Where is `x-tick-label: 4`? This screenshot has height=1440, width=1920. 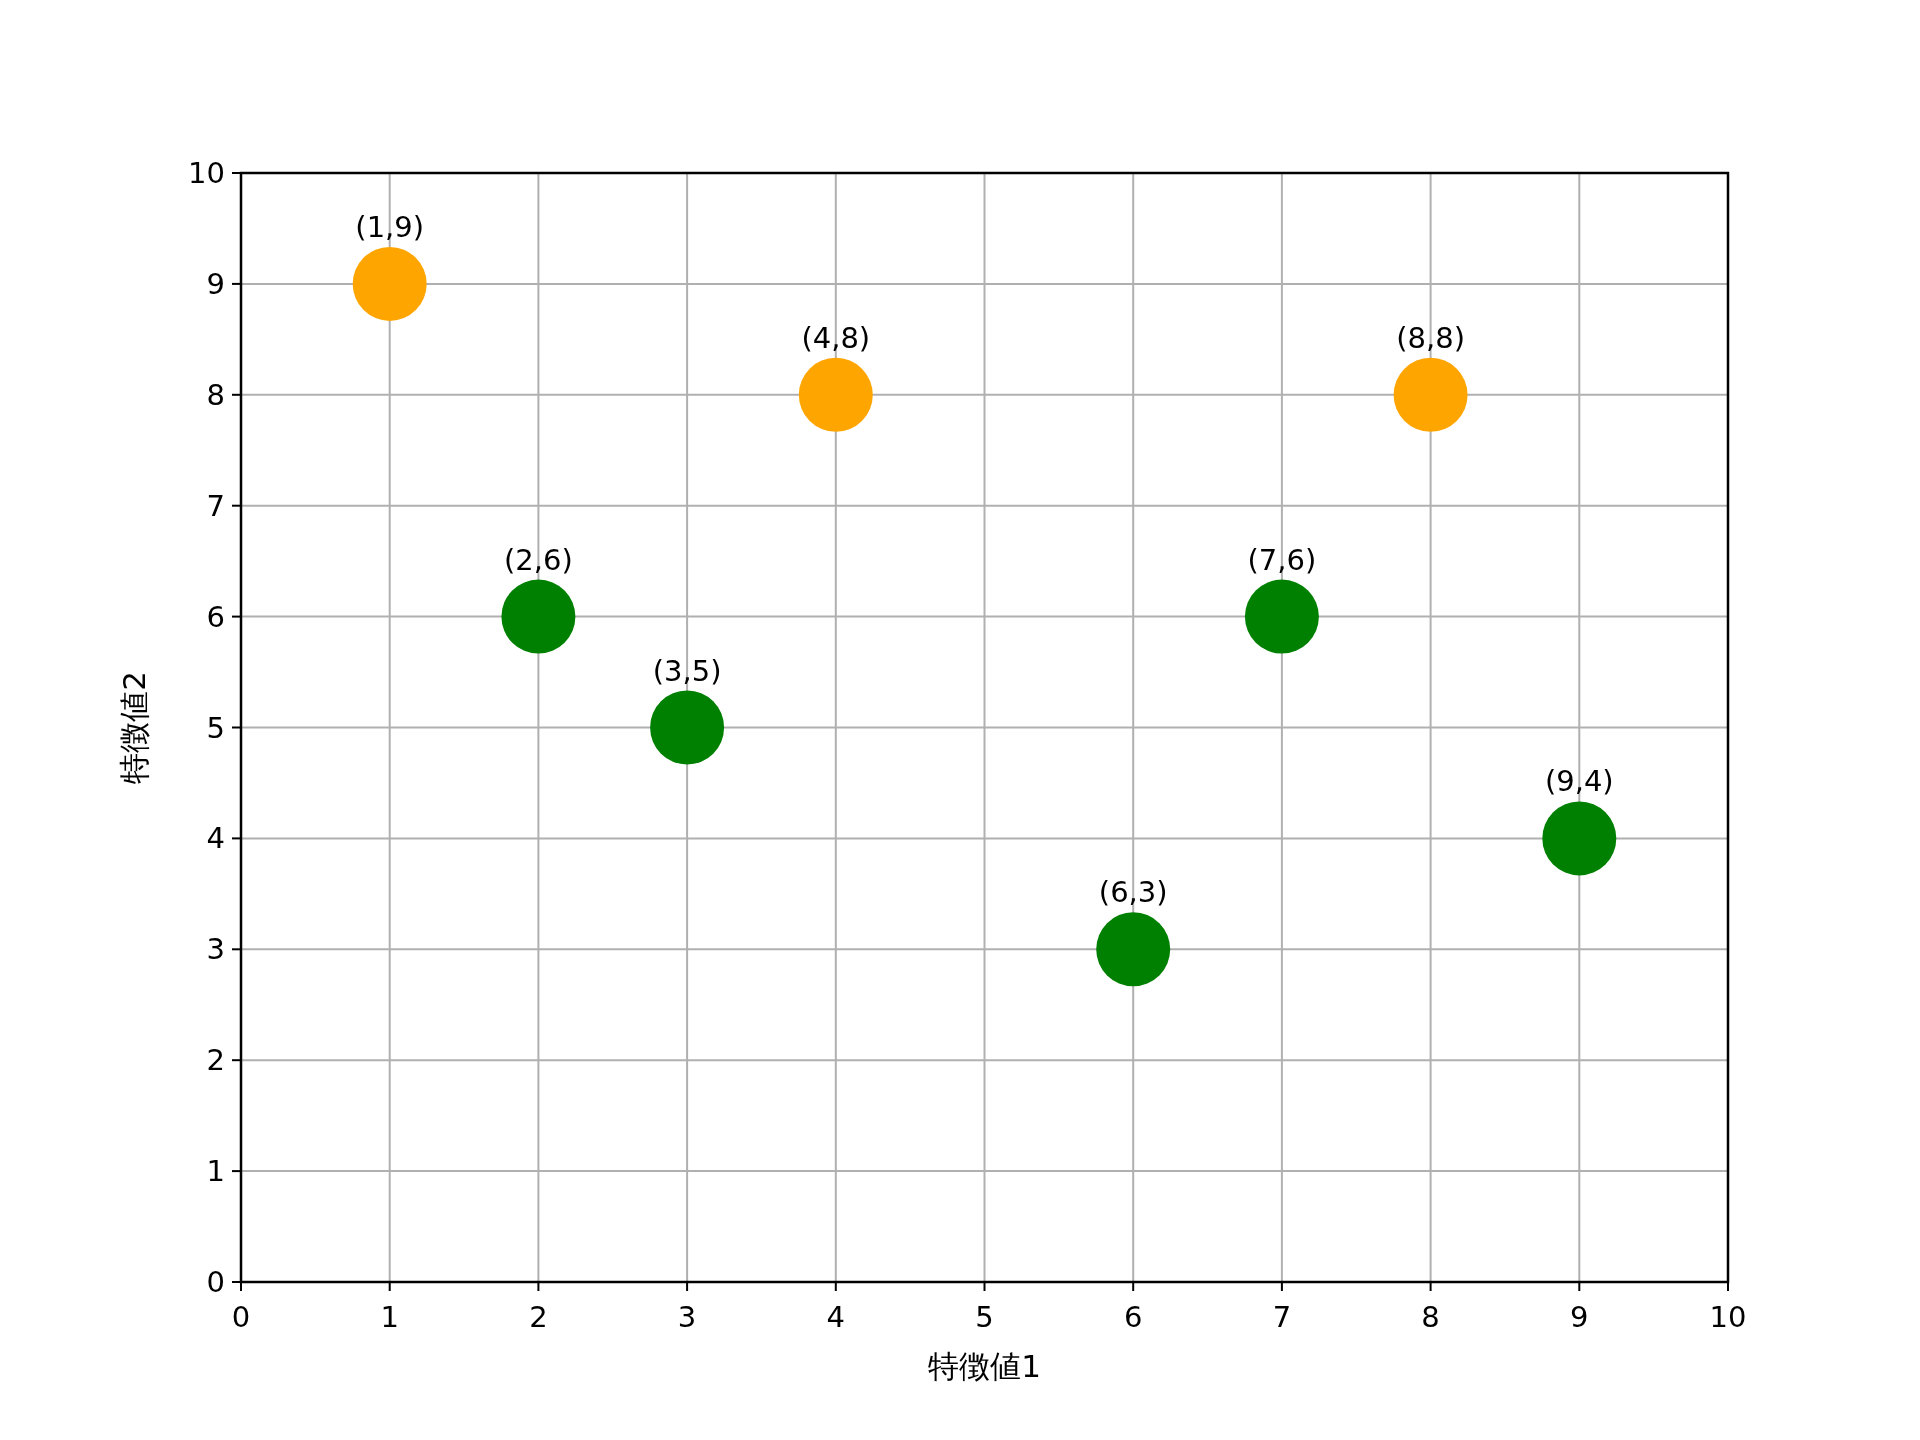 x-tick-label: 4 is located at coordinates (836, 1317).